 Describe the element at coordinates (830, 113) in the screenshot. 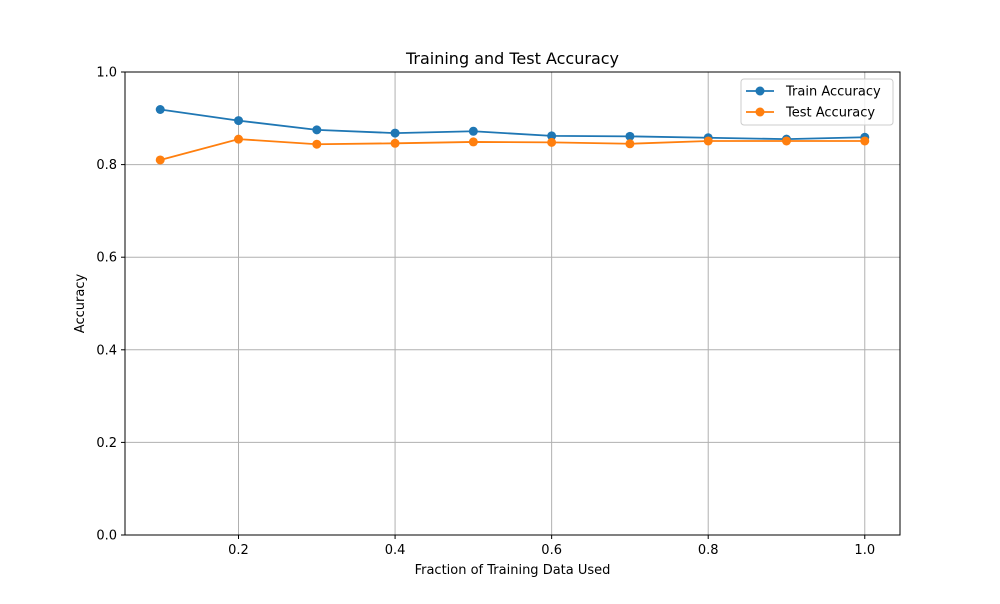

I see `legend-test-accuracy-label: Test Accuracy` at that location.